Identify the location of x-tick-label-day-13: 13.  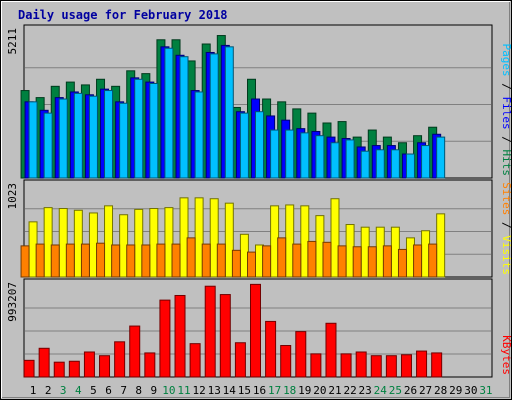
(214, 390).